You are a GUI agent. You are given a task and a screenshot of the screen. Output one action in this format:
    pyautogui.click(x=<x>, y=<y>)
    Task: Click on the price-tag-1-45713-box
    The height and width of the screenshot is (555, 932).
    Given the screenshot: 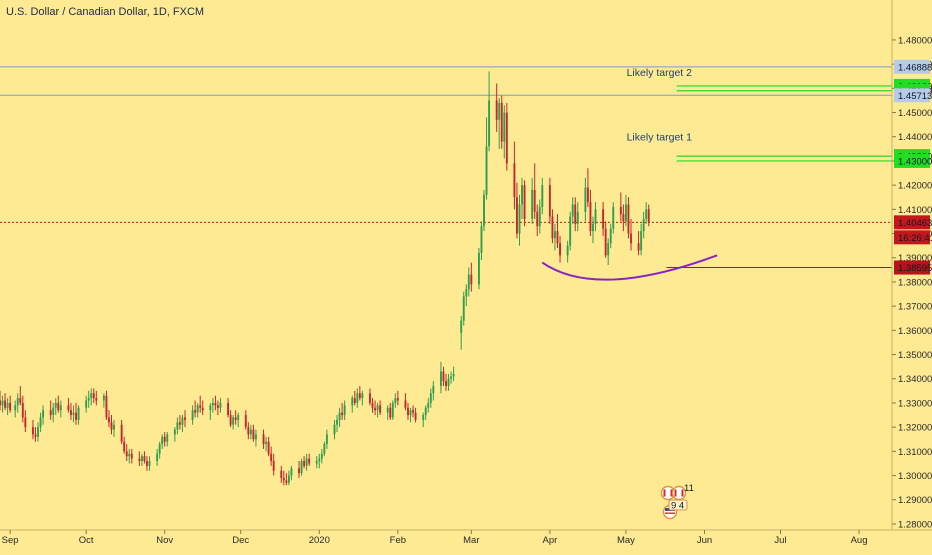 What is the action you would take?
    pyautogui.click(x=912, y=95)
    